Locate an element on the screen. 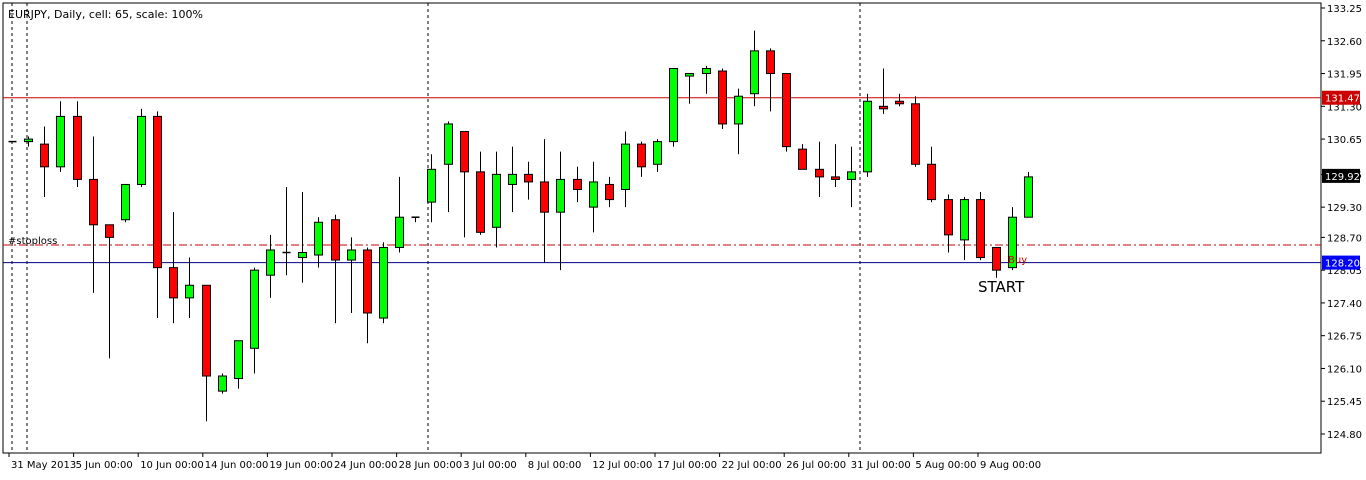  price-tick-label: 125.45 is located at coordinates (1344, 402).